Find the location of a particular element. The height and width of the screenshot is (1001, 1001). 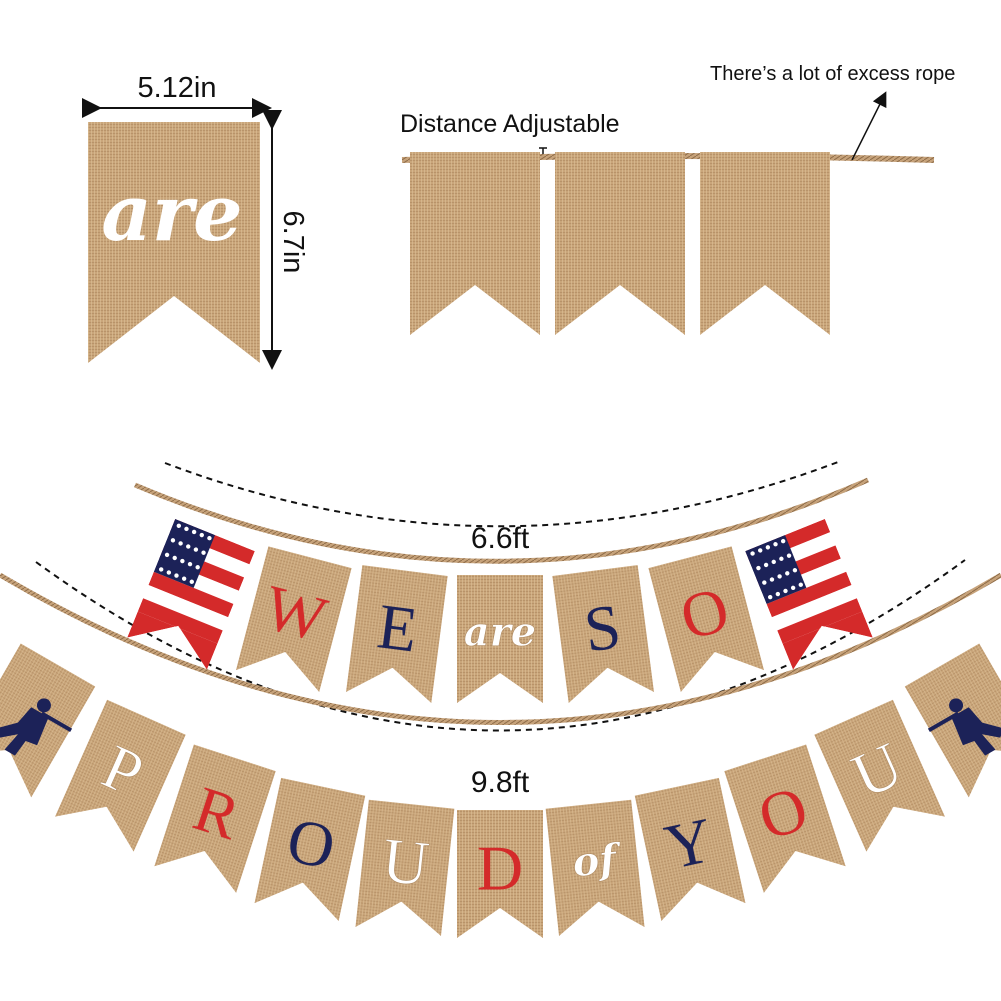

letter-glyph: E is located at coordinates (398, 627).